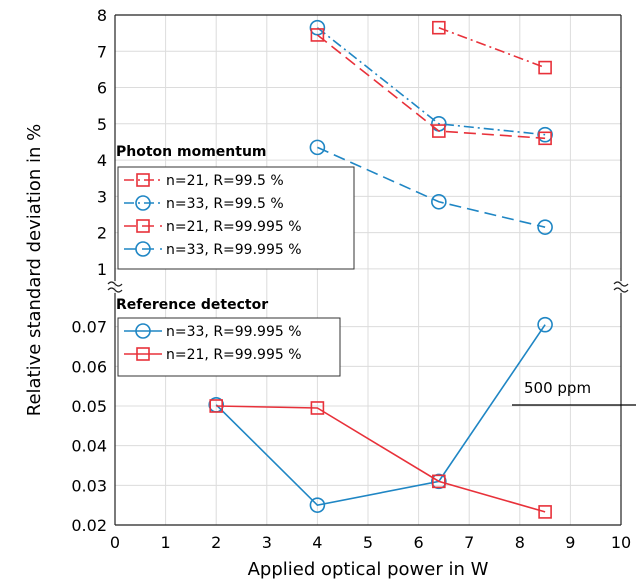  I want to click on y-axis-label: Relative standard deviation in %, so click(34, 270).